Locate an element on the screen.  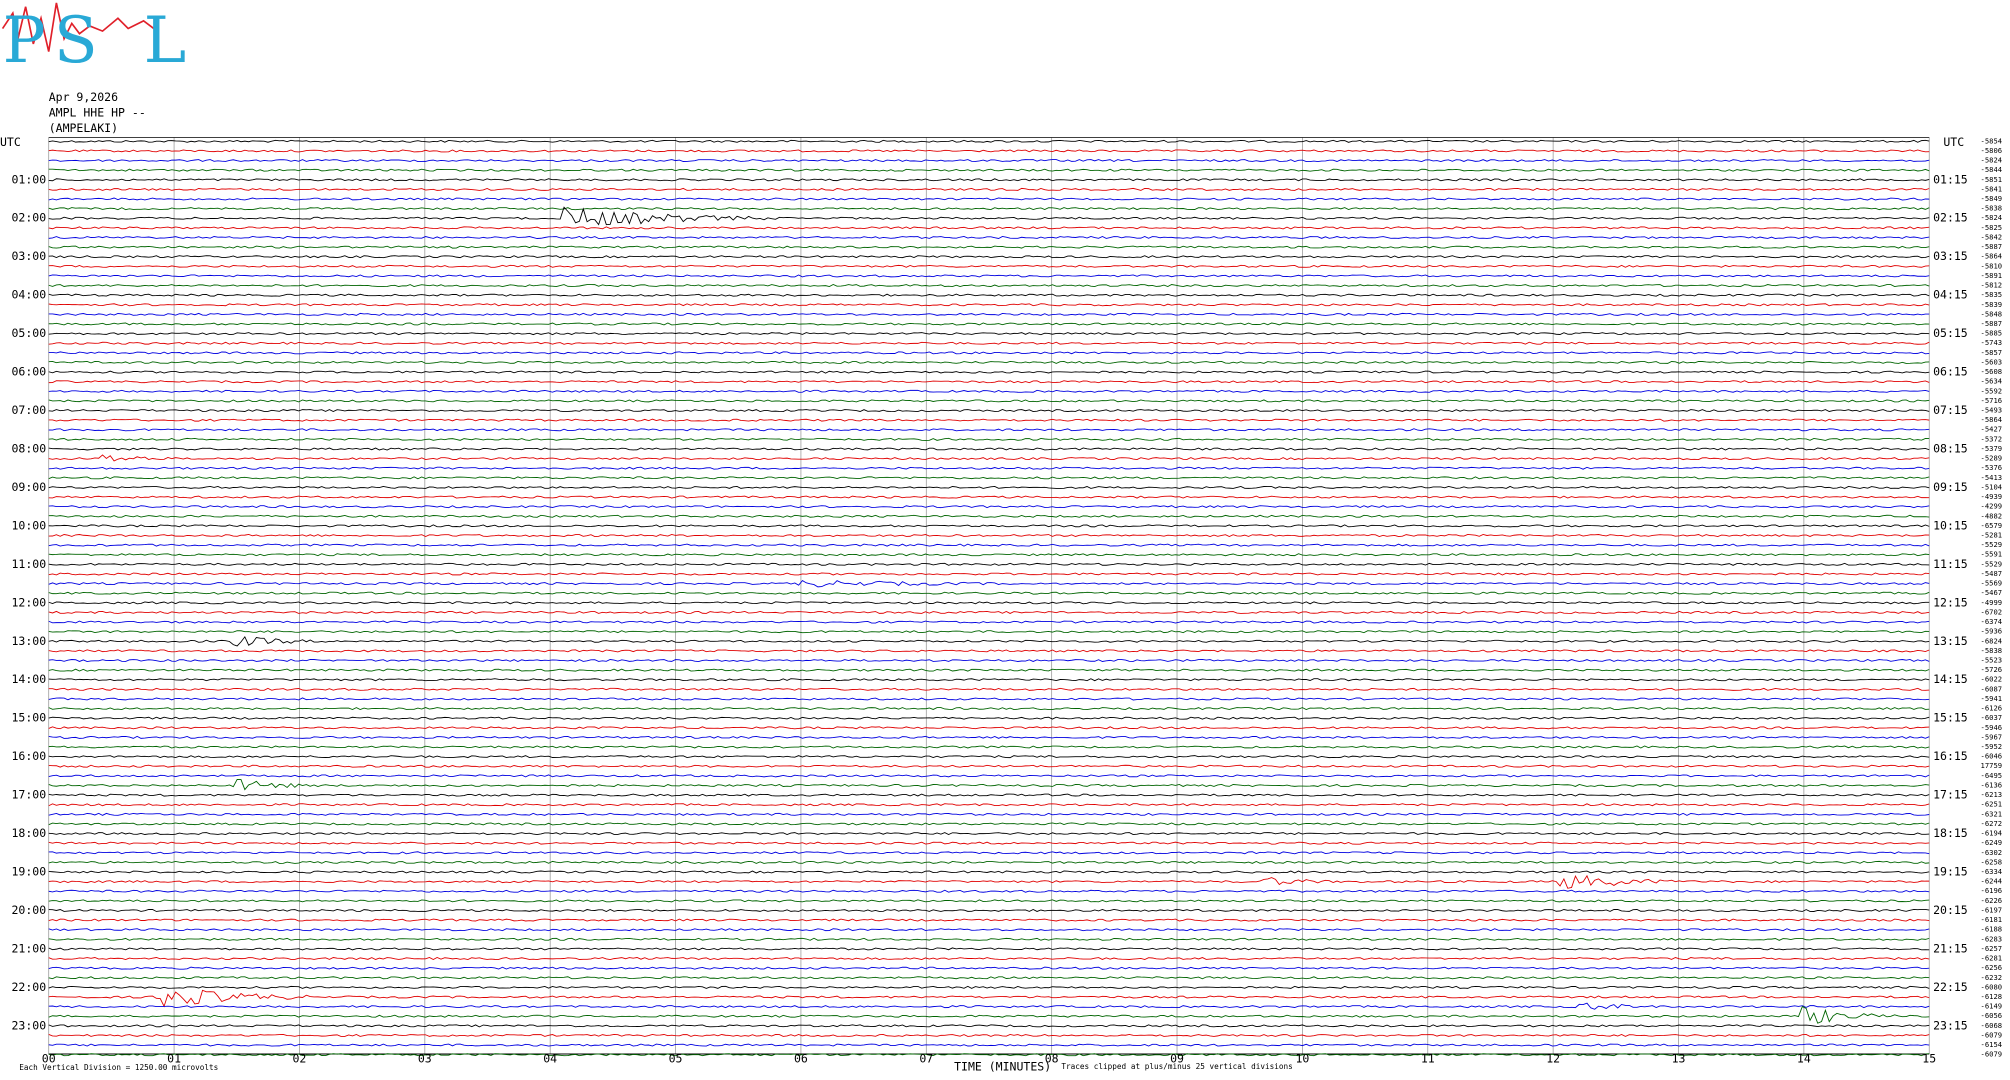
trace-offset: -4882 is located at coordinates (1992, 515).